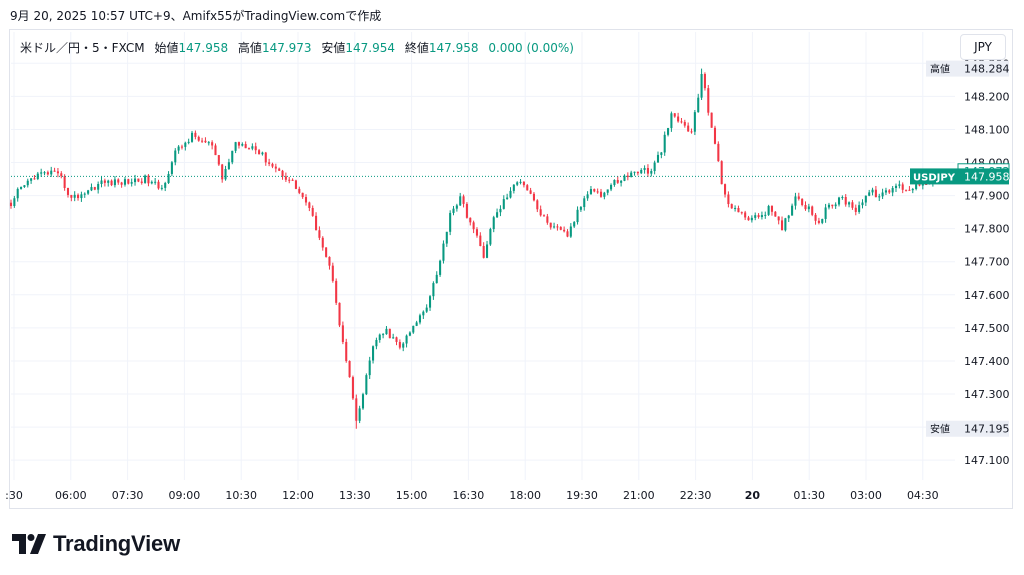 This screenshot has width=1024, height=575. Describe the element at coordinates (203, 48) in the screenshot. I see `legend-open-value: 147.958` at that location.